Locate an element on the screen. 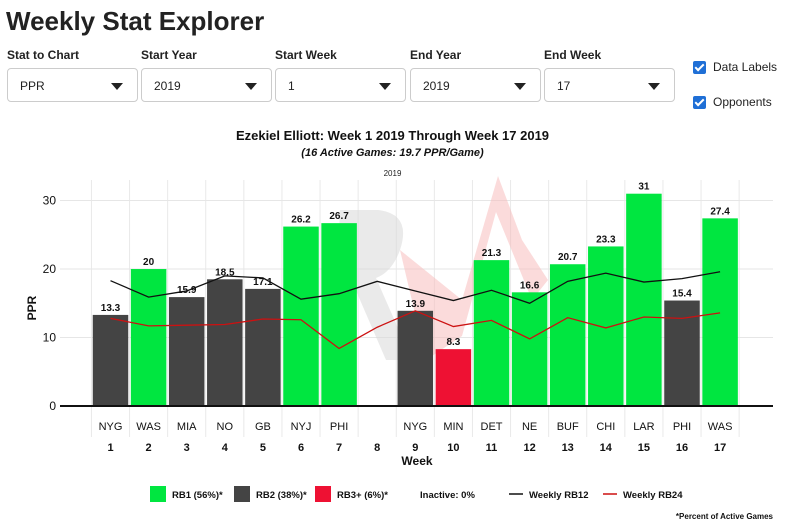 The image size is (785, 527). data-label: 18.5 is located at coordinates (225, 272).